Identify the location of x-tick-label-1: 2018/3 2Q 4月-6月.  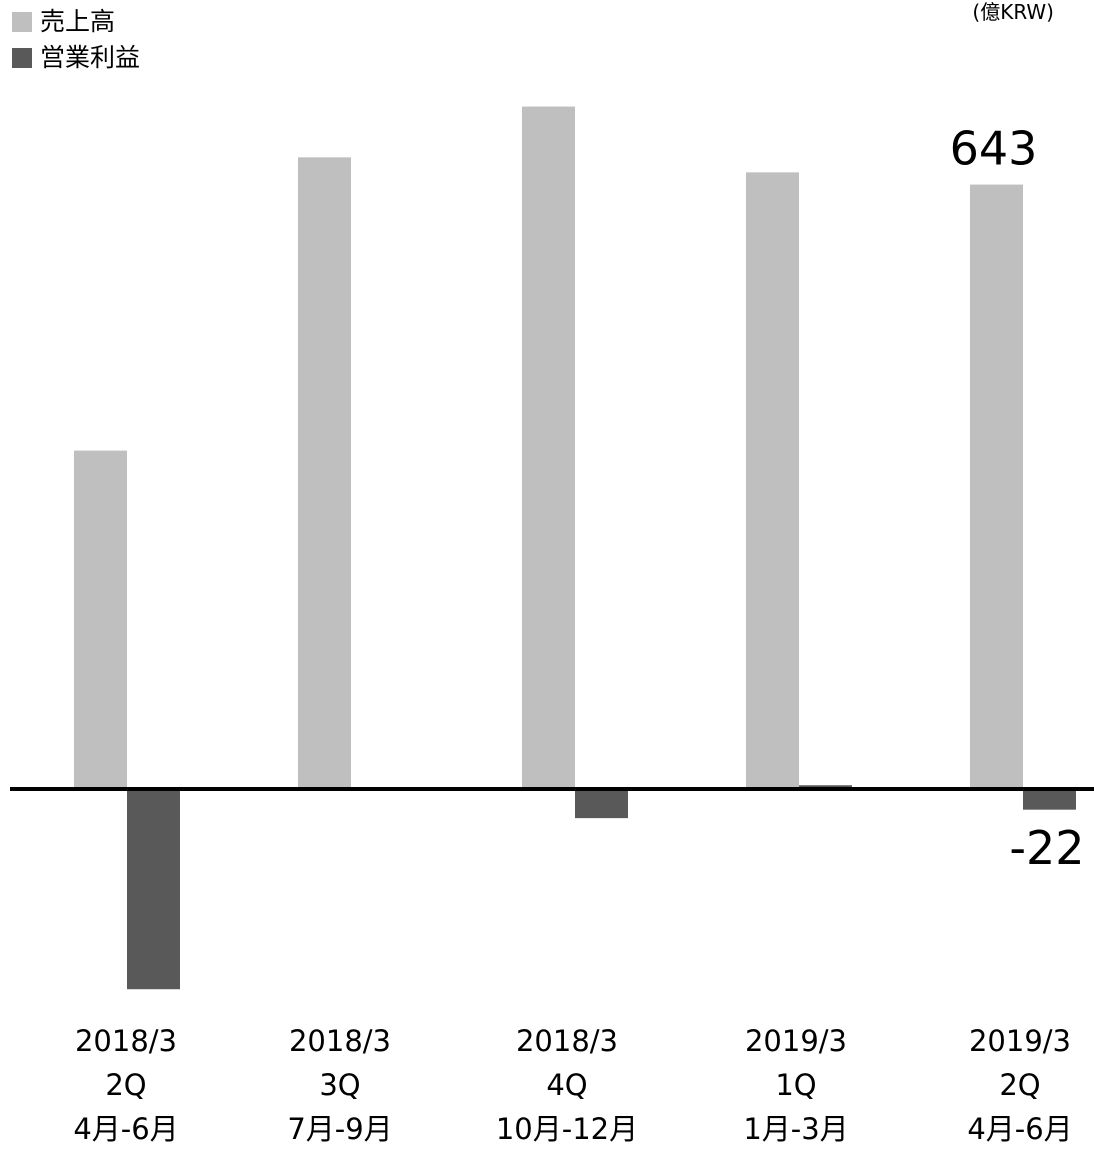
(126, 1085).